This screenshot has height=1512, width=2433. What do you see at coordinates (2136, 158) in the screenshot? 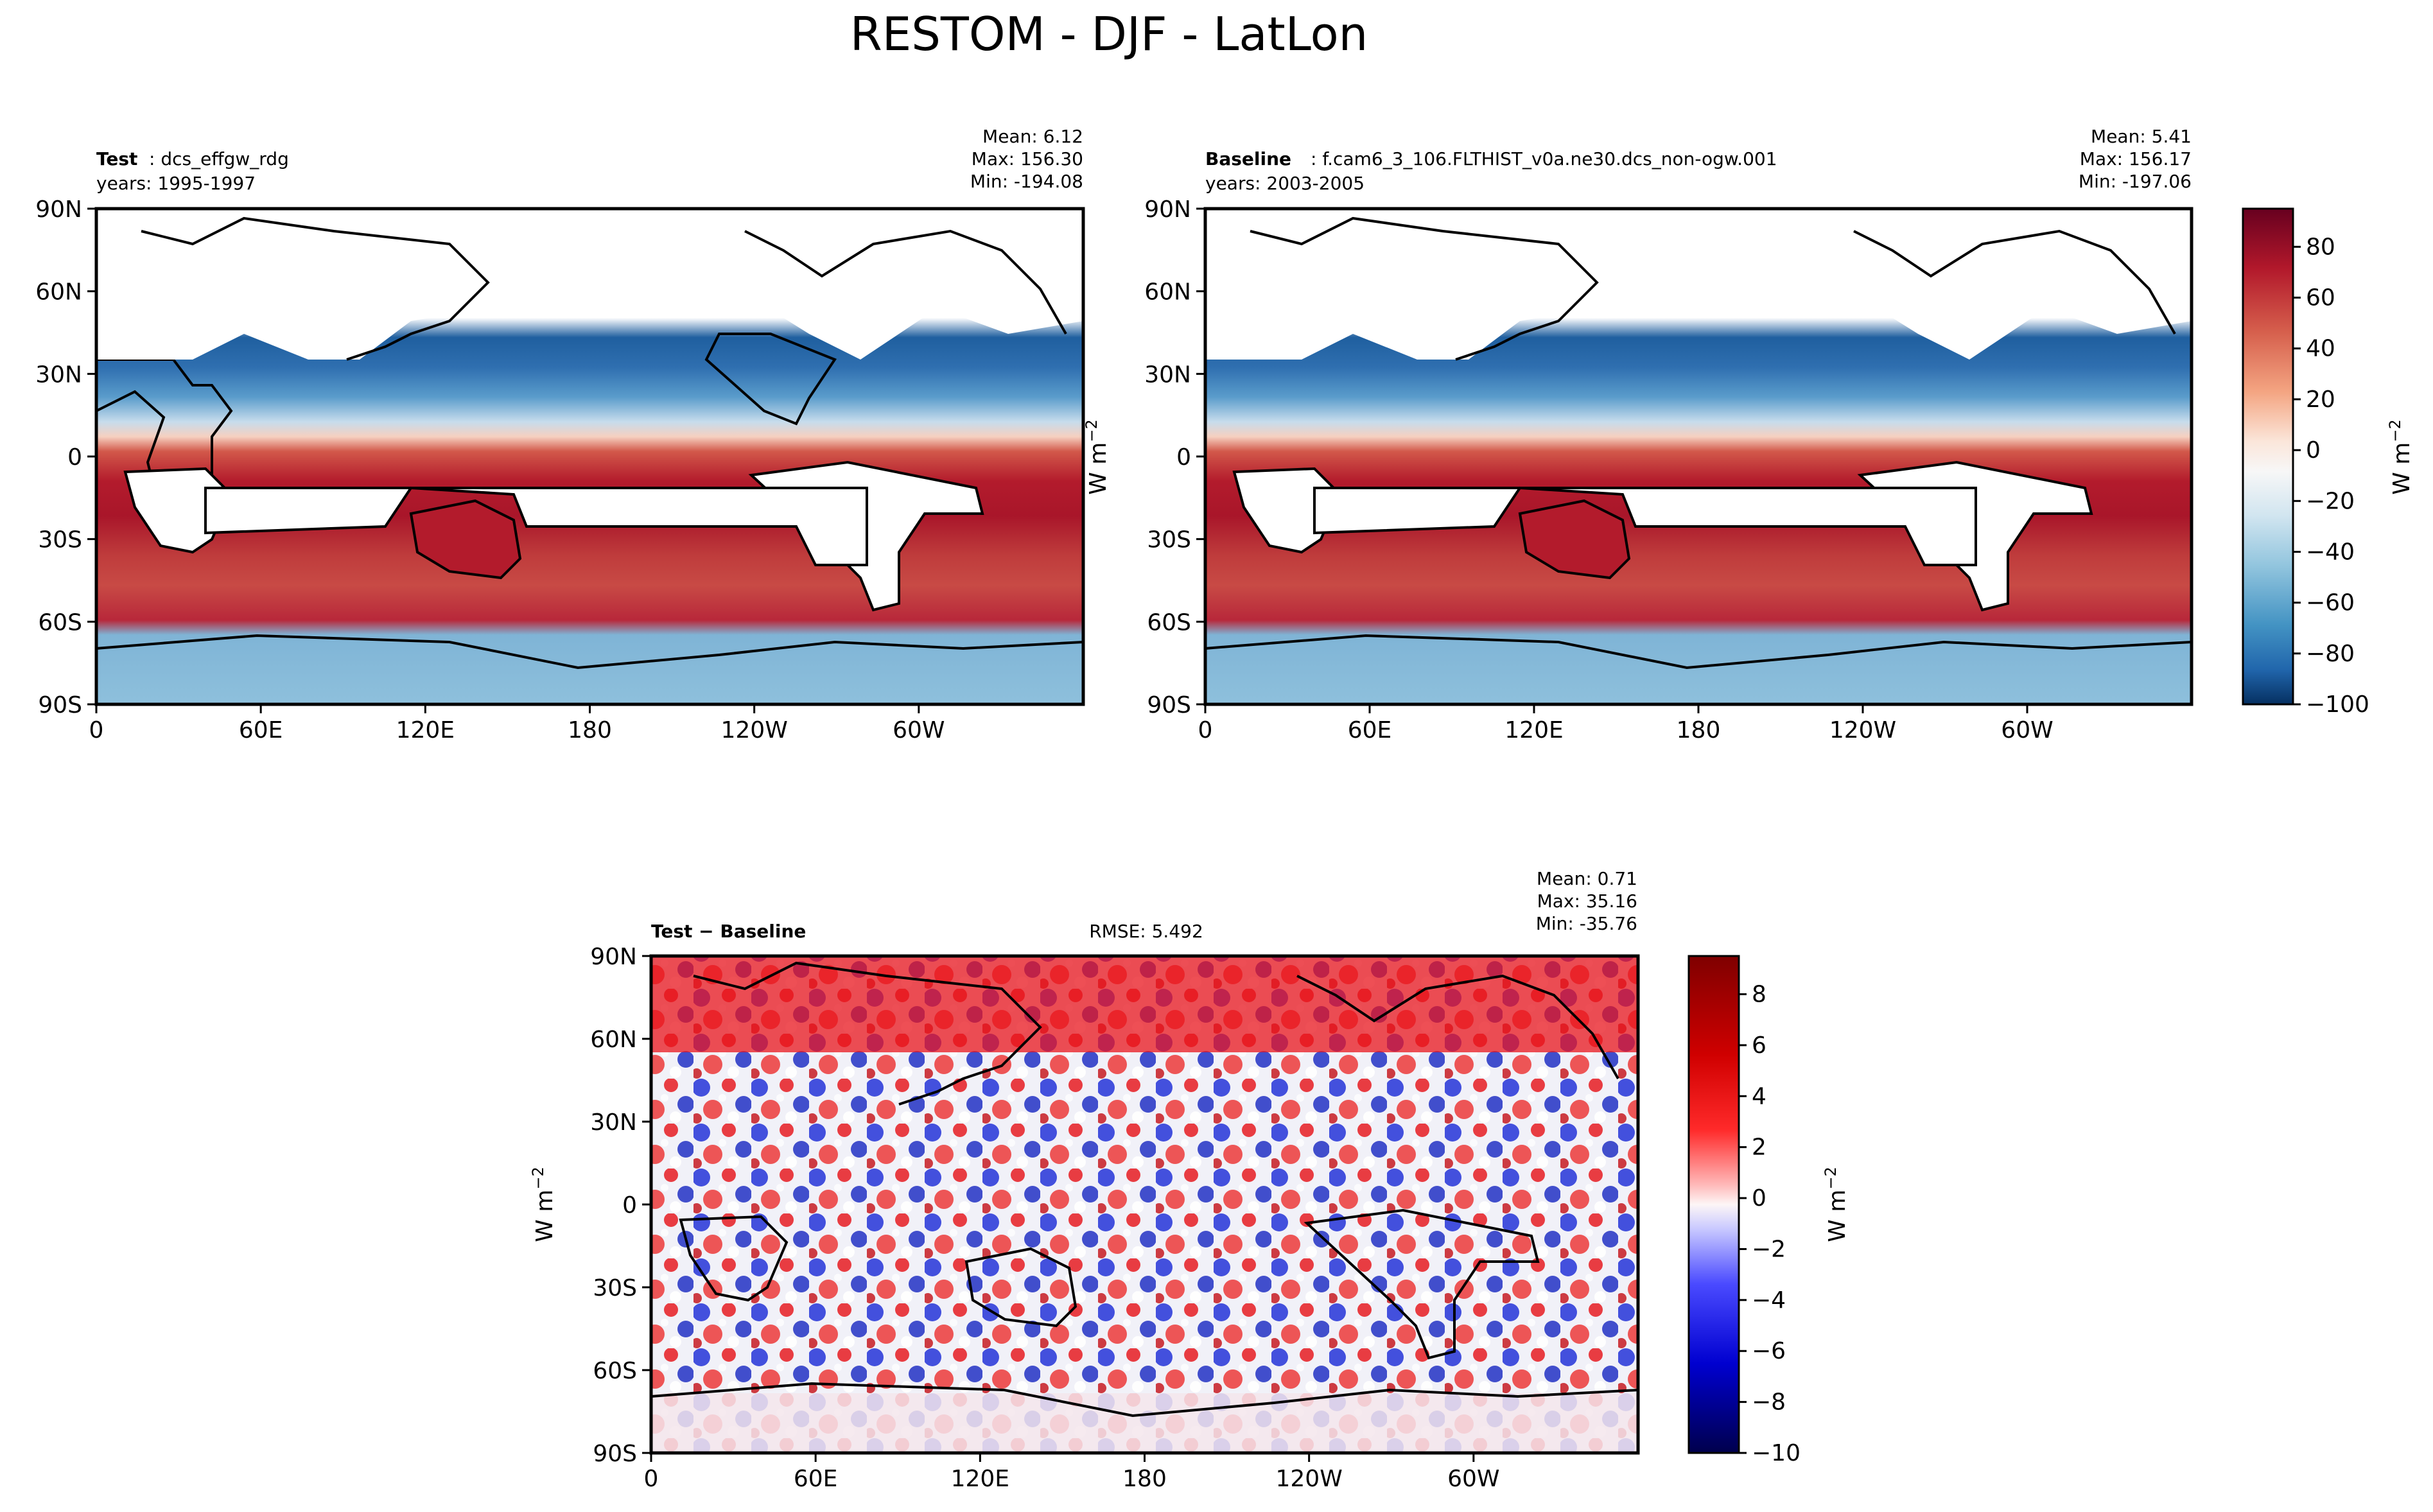
I see `baseline-max: Max: 156.17` at bounding box center [2136, 158].